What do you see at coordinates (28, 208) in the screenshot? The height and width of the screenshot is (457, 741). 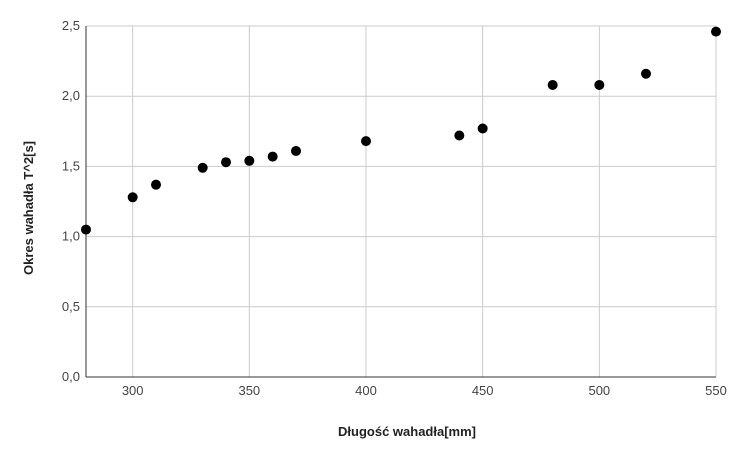 I see `y-axis-label: Okres wahadła T^2[s]` at bounding box center [28, 208].